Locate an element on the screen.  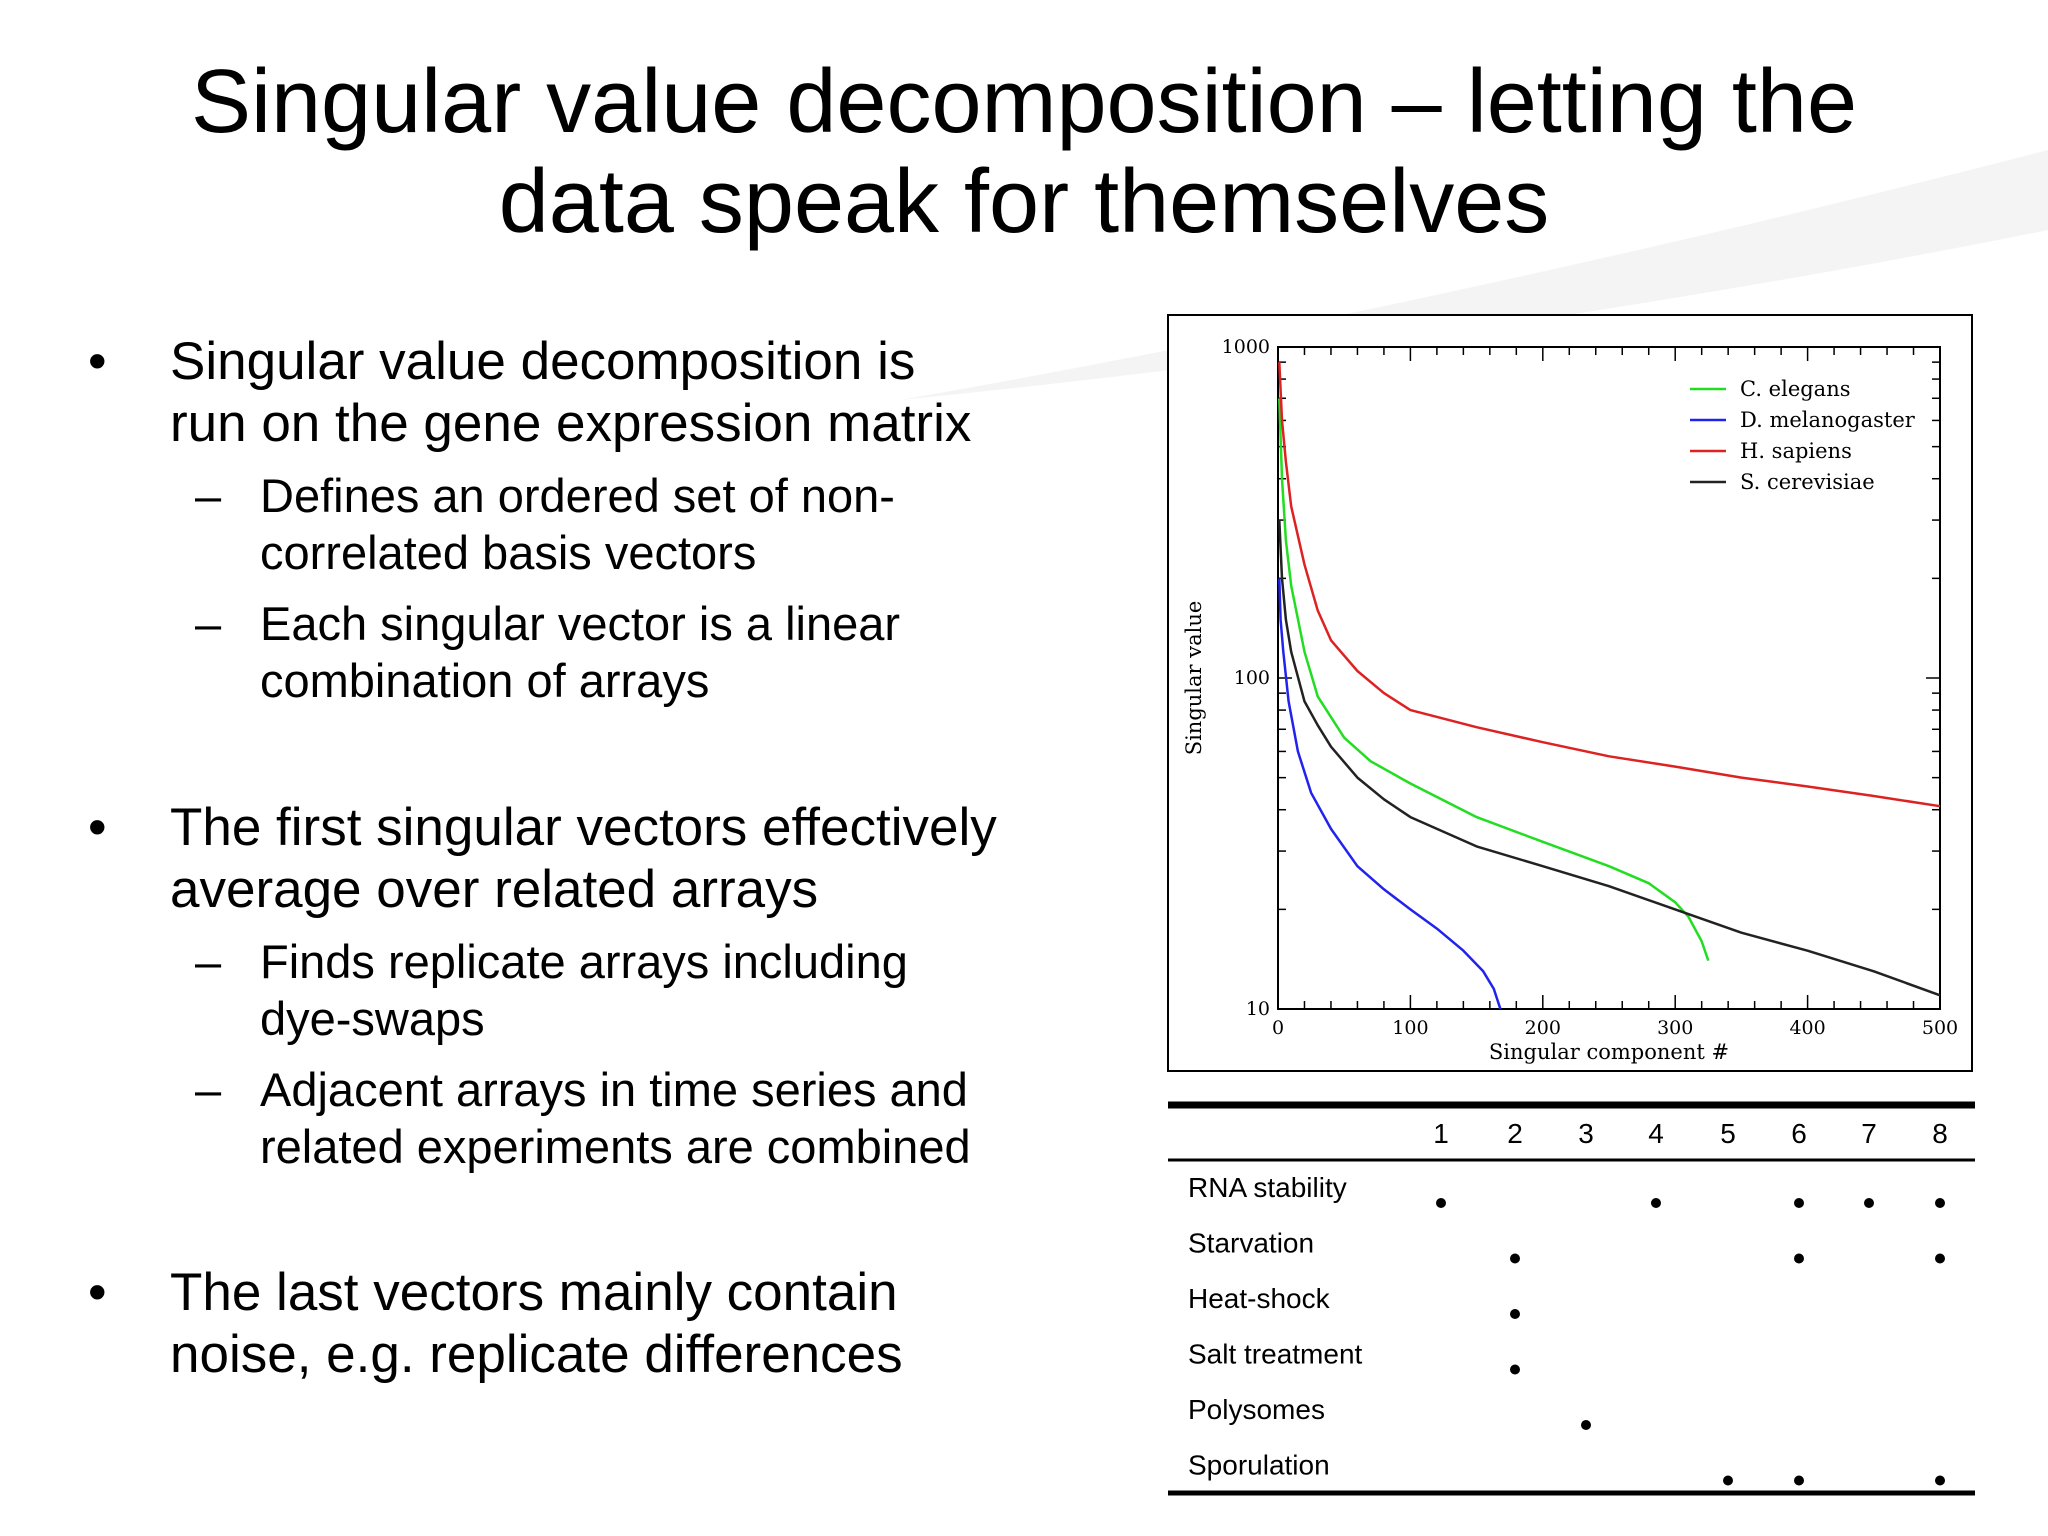
bullet-text-line: average over related arrays is located at coordinates (494, 889).